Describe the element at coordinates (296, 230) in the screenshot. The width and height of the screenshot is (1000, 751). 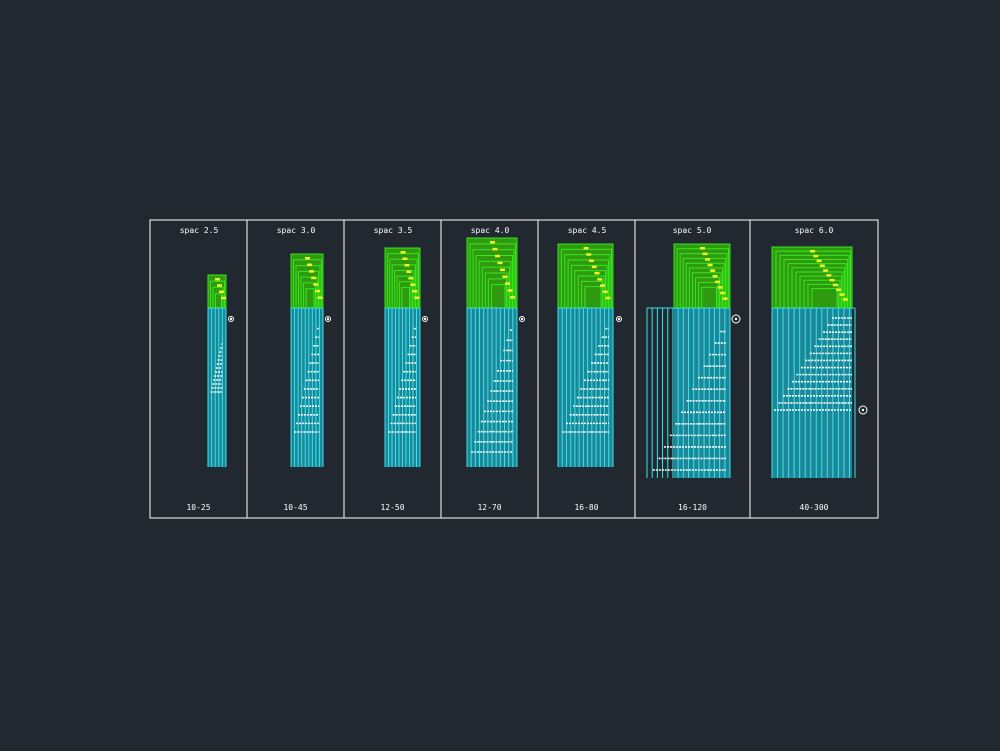
I see `panel-title: spac 3.0` at that location.